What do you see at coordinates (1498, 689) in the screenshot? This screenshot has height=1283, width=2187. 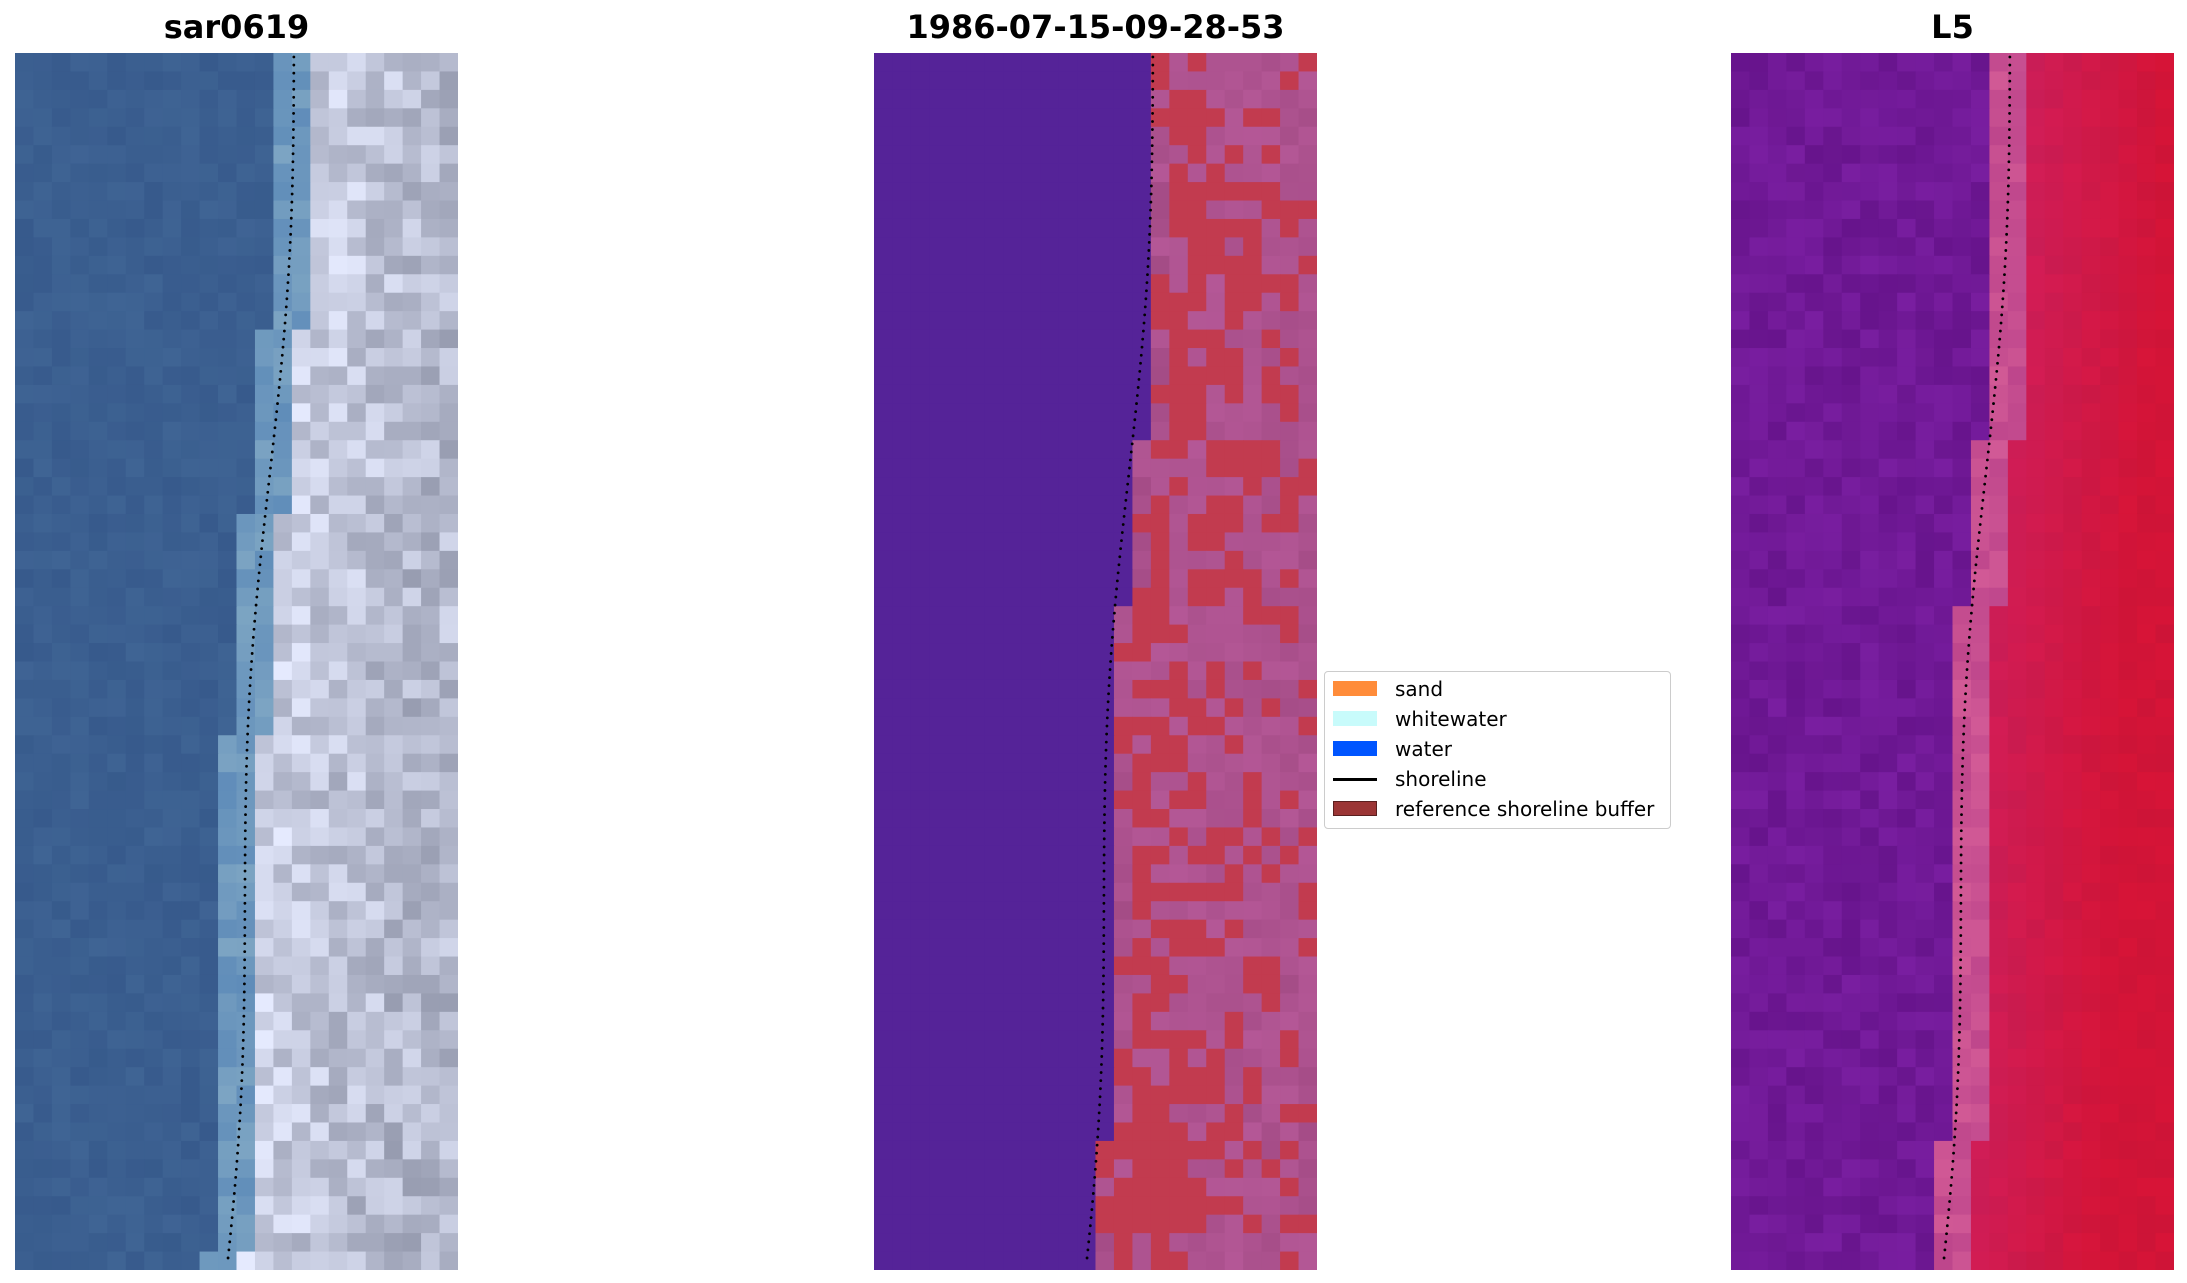 I see `legend-item-sand: sand` at bounding box center [1498, 689].